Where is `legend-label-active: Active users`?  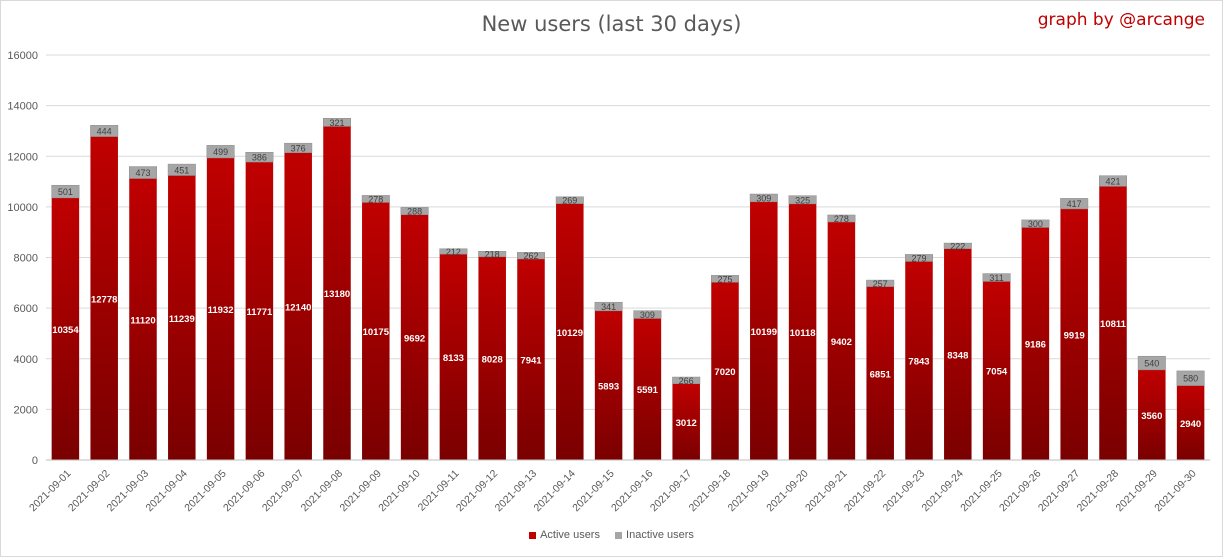
legend-label-active: Active users is located at coordinates (570, 535).